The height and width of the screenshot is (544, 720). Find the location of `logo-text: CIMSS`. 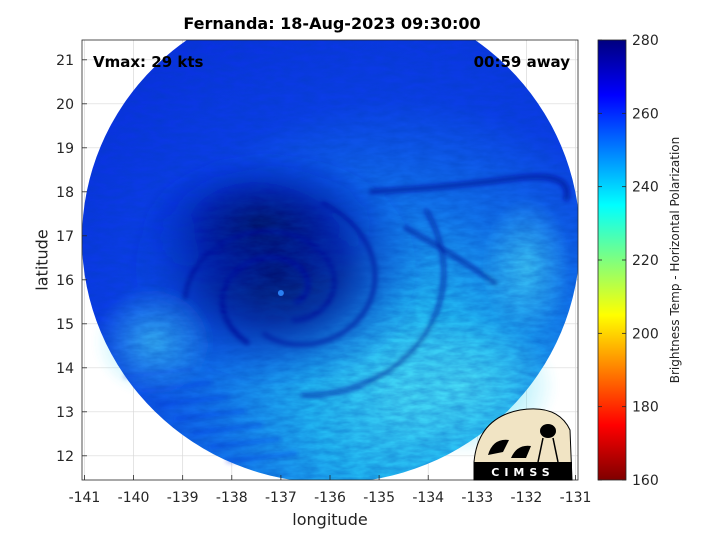

logo-text: CIMSS is located at coordinates (522, 472).